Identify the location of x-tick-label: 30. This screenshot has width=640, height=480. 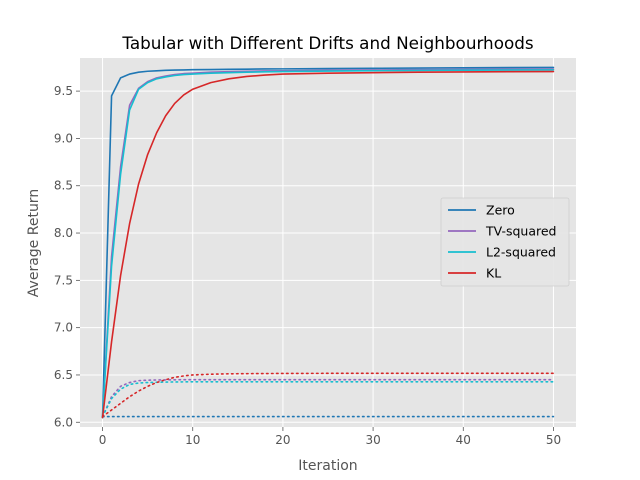
(372, 440).